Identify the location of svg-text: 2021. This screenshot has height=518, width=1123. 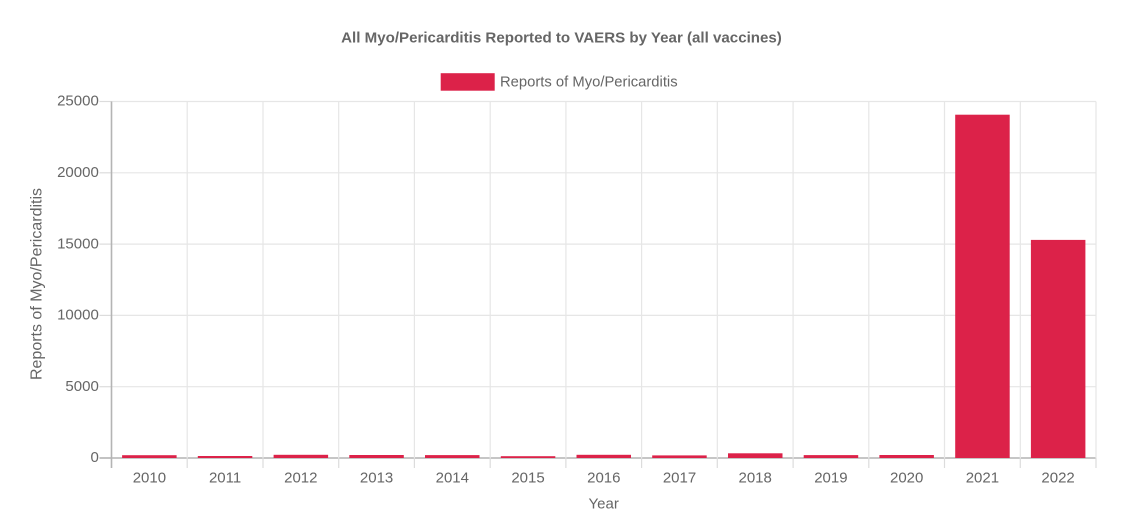
(982, 478).